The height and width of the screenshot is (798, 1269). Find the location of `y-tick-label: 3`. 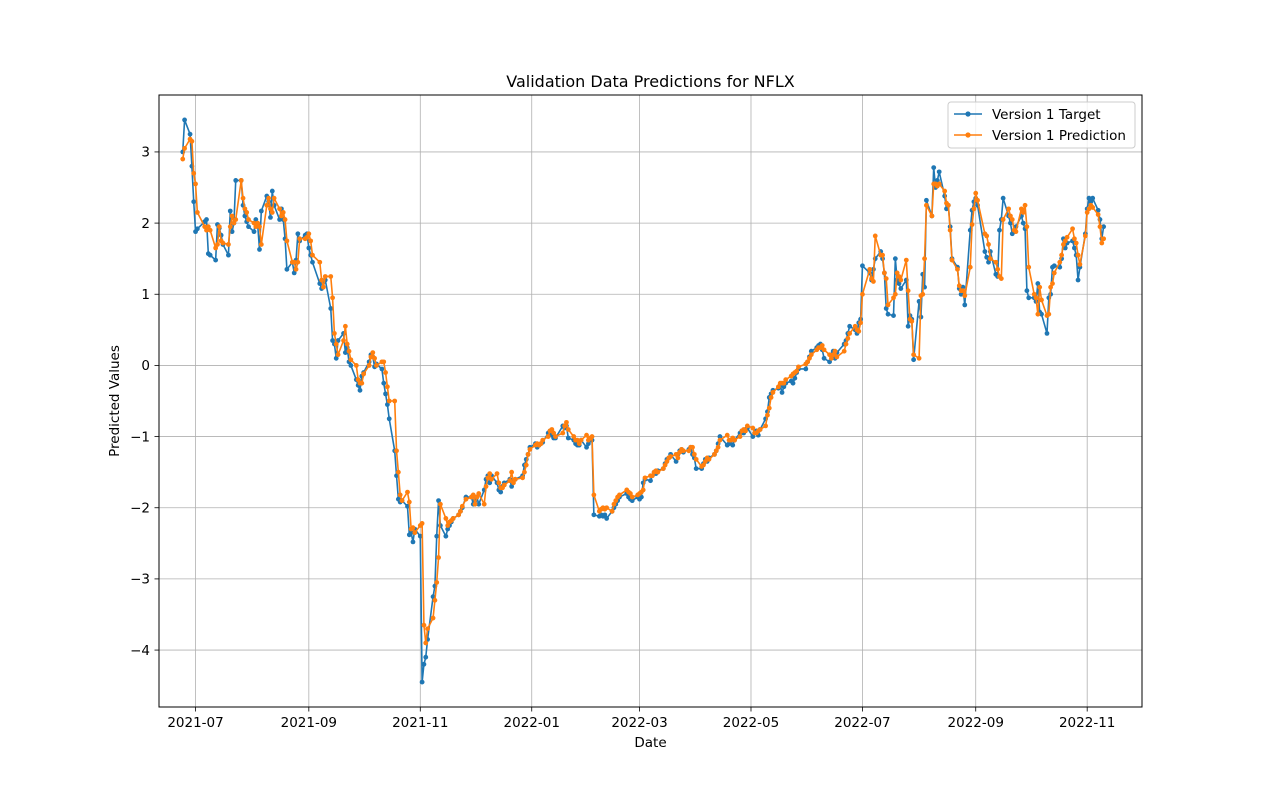

y-tick-label: 3 is located at coordinates (145, 153).